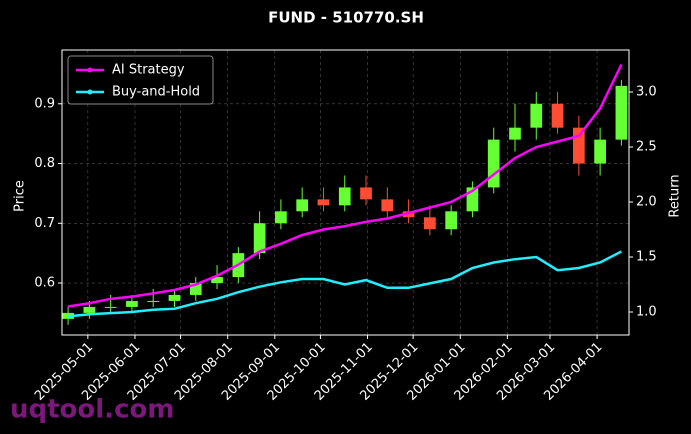 The height and width of the screenshot is (434, 691). What do you see at coordinates (140, 80) in the screenshot?
I see `legend-box` at bounding box center [140, 80].